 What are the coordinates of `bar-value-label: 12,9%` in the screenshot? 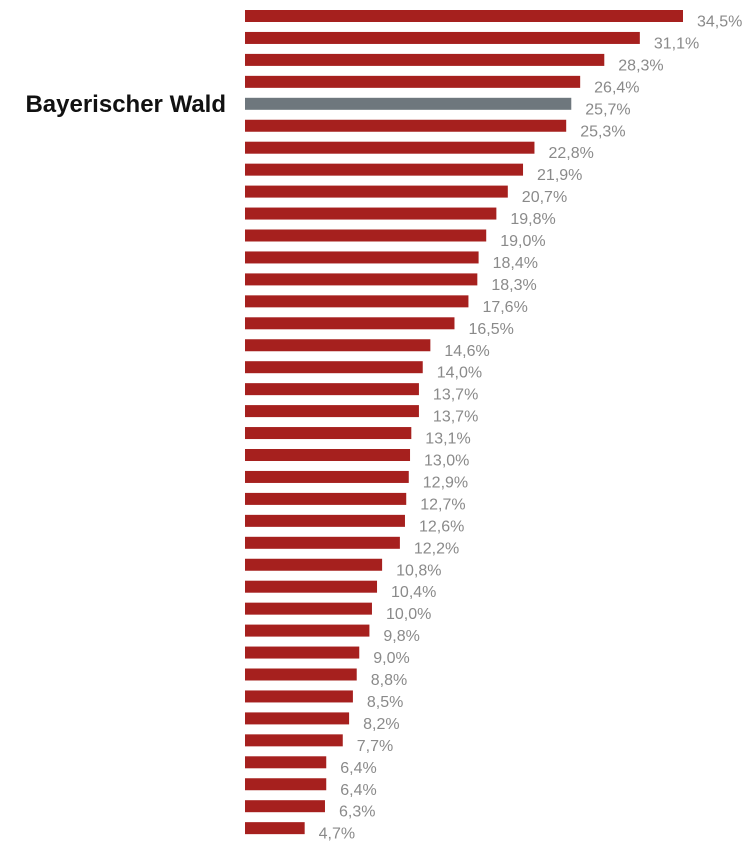 It's located at (445, 482).